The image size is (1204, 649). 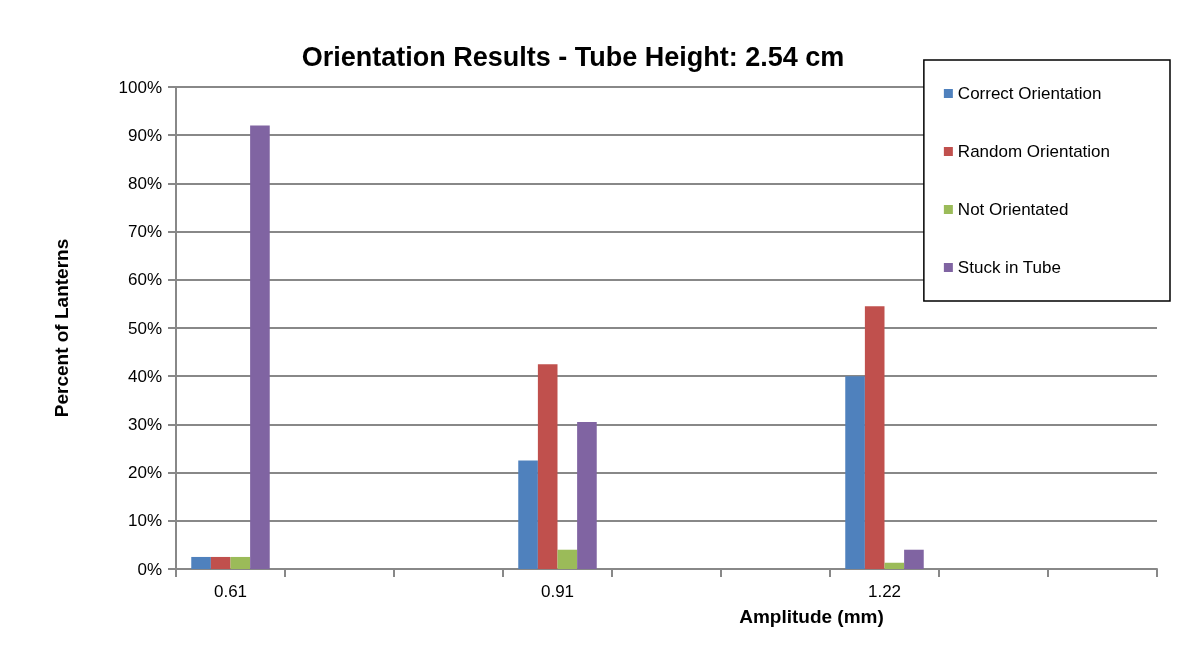 What do you see at coordinates (144, 135) in the screenshot?
I see `y-tick-label: 90%` at bounding box center [144, 135].